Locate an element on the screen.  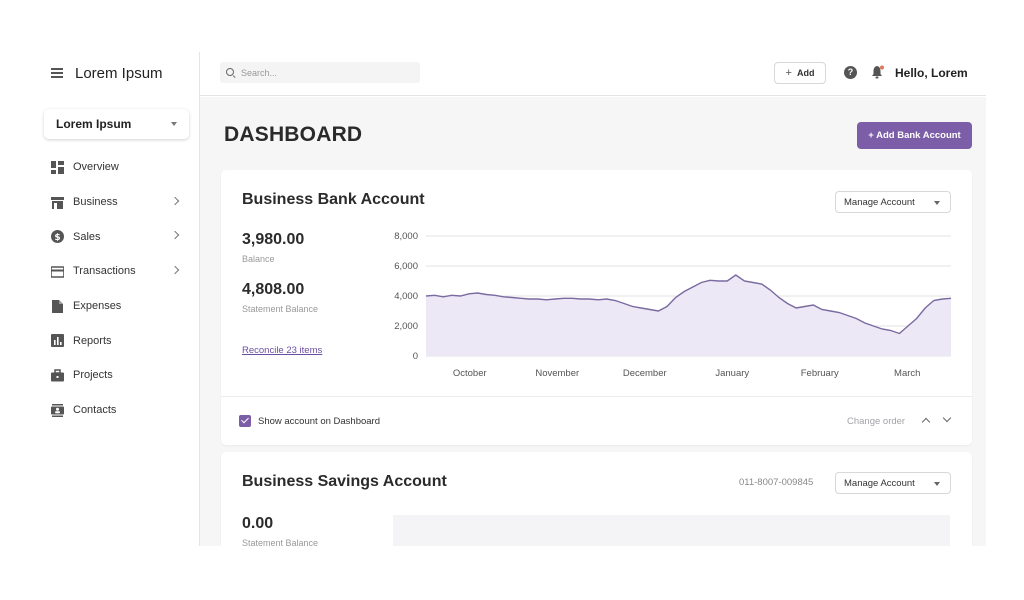
brand-name: Lorem Ipsum is located at coordinates (119, 73).